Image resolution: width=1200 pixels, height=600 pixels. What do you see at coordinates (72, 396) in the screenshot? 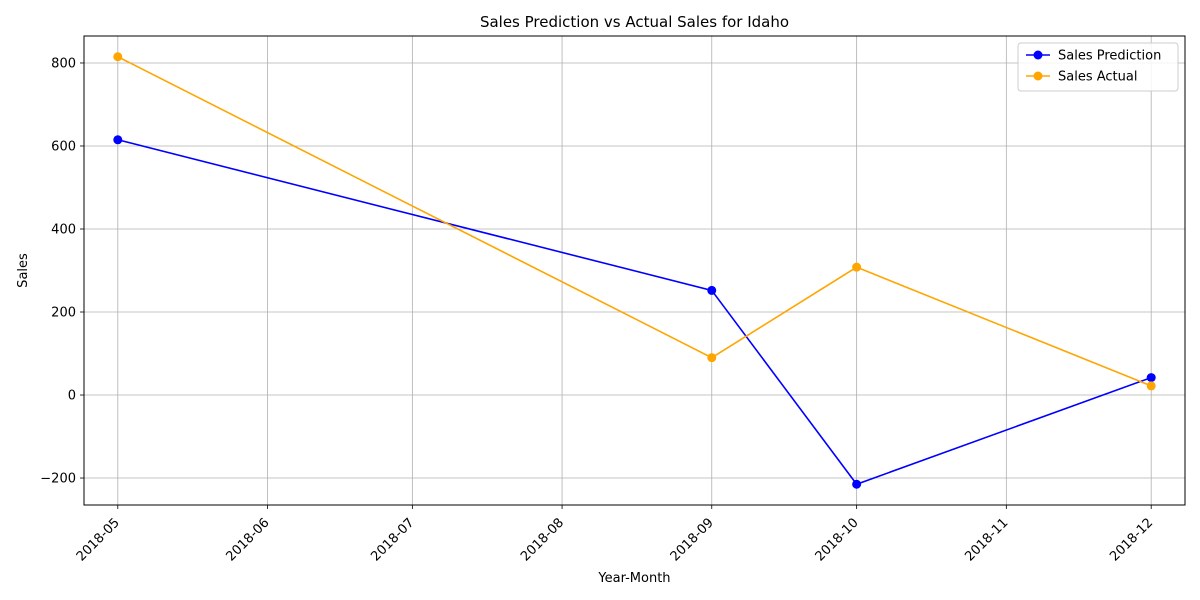
I see `y-tick-label: 0` at bounding box center [72, 396].